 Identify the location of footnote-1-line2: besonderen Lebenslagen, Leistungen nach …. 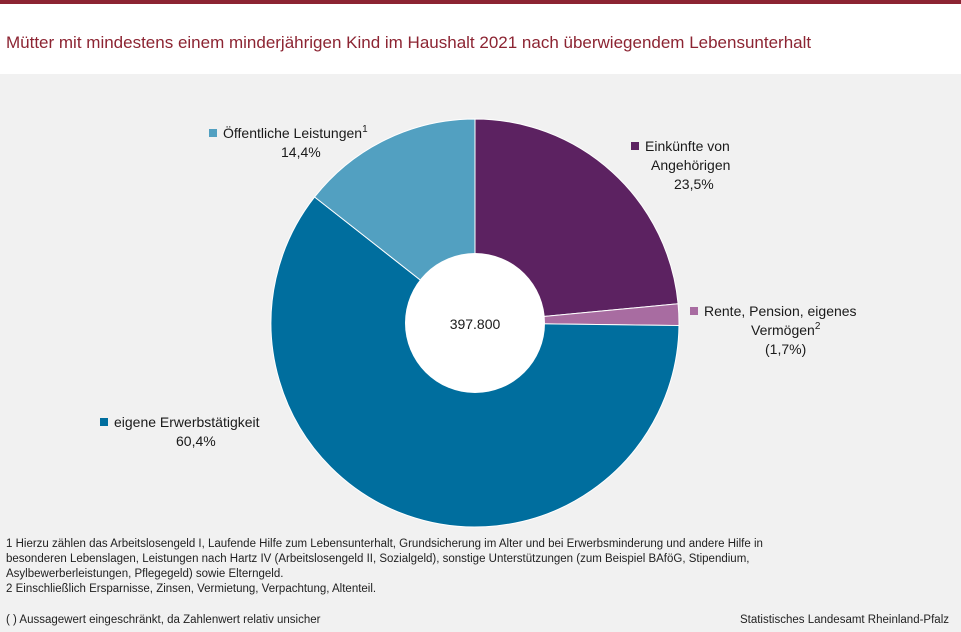
(378, 559).